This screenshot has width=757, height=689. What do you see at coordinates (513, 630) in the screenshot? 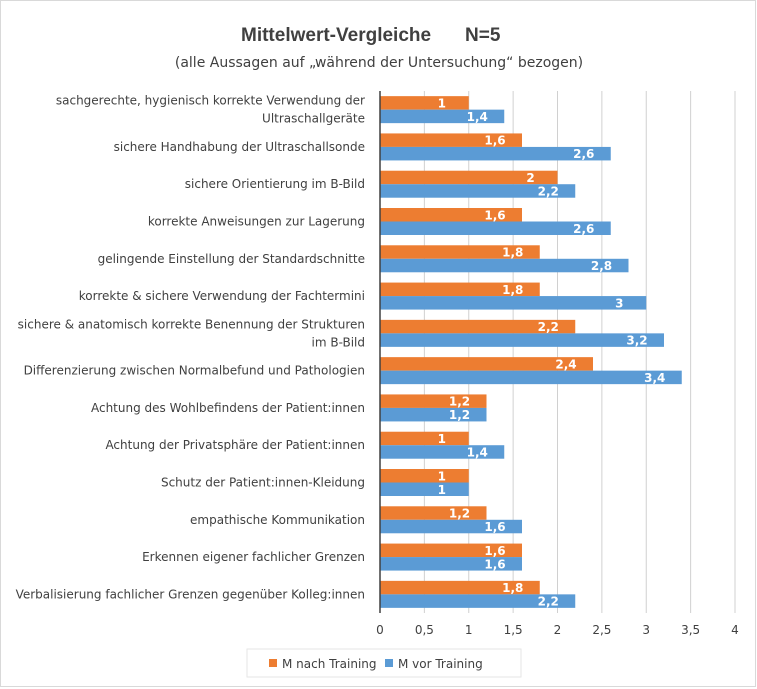
I see `x-tick-label: 1,5` at bounding box center [513, 630].